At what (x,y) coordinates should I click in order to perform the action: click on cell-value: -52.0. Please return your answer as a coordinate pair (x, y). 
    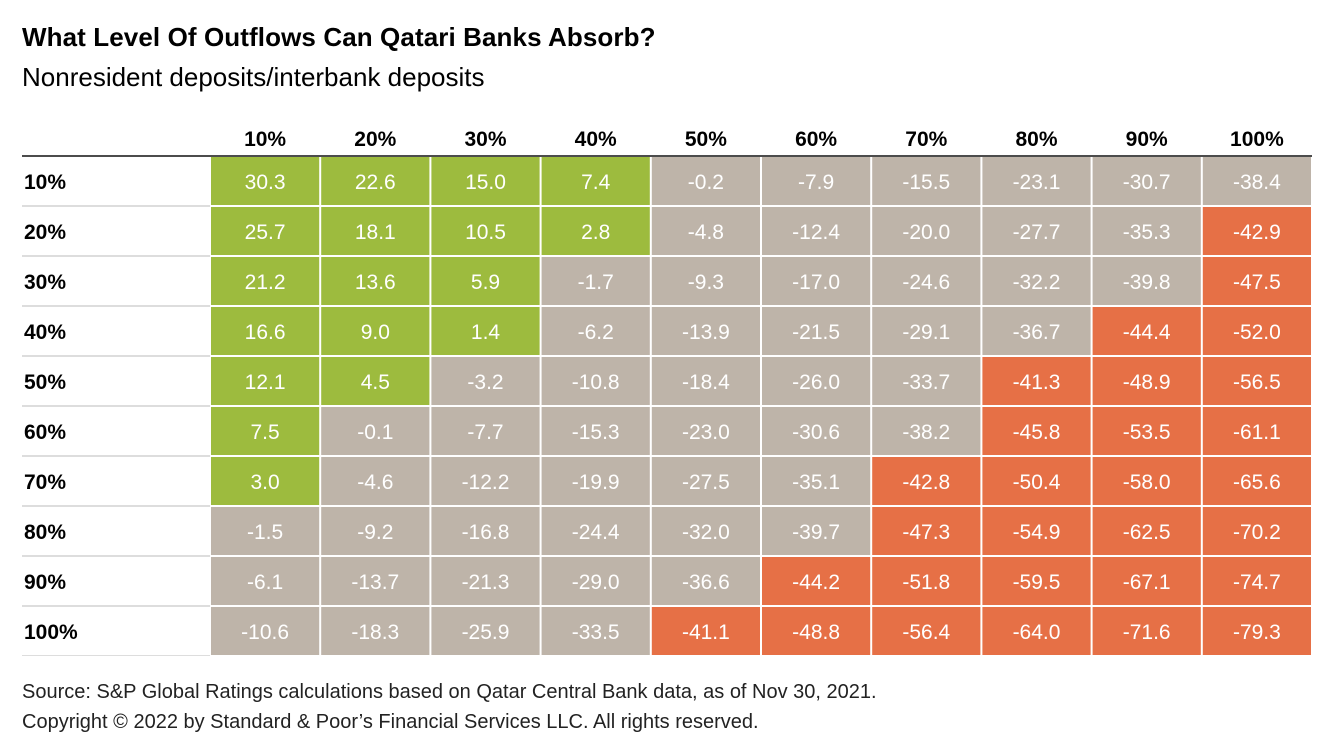
    Looking at the image, I should click on (1257, 332).